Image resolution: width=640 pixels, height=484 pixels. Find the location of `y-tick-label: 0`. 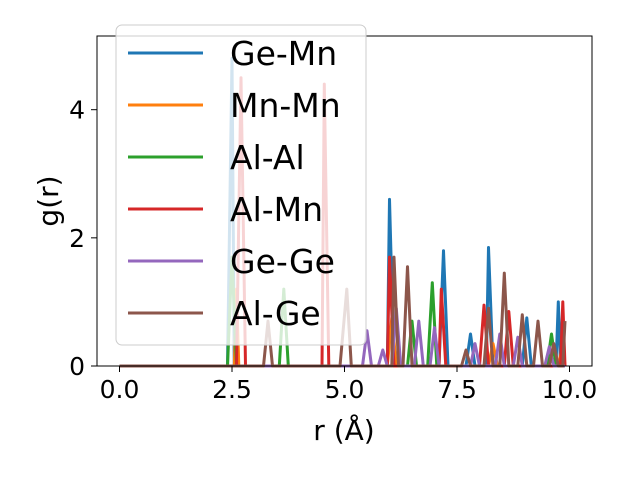

y-tick-label: 0 is located at coordinates (77, 366).